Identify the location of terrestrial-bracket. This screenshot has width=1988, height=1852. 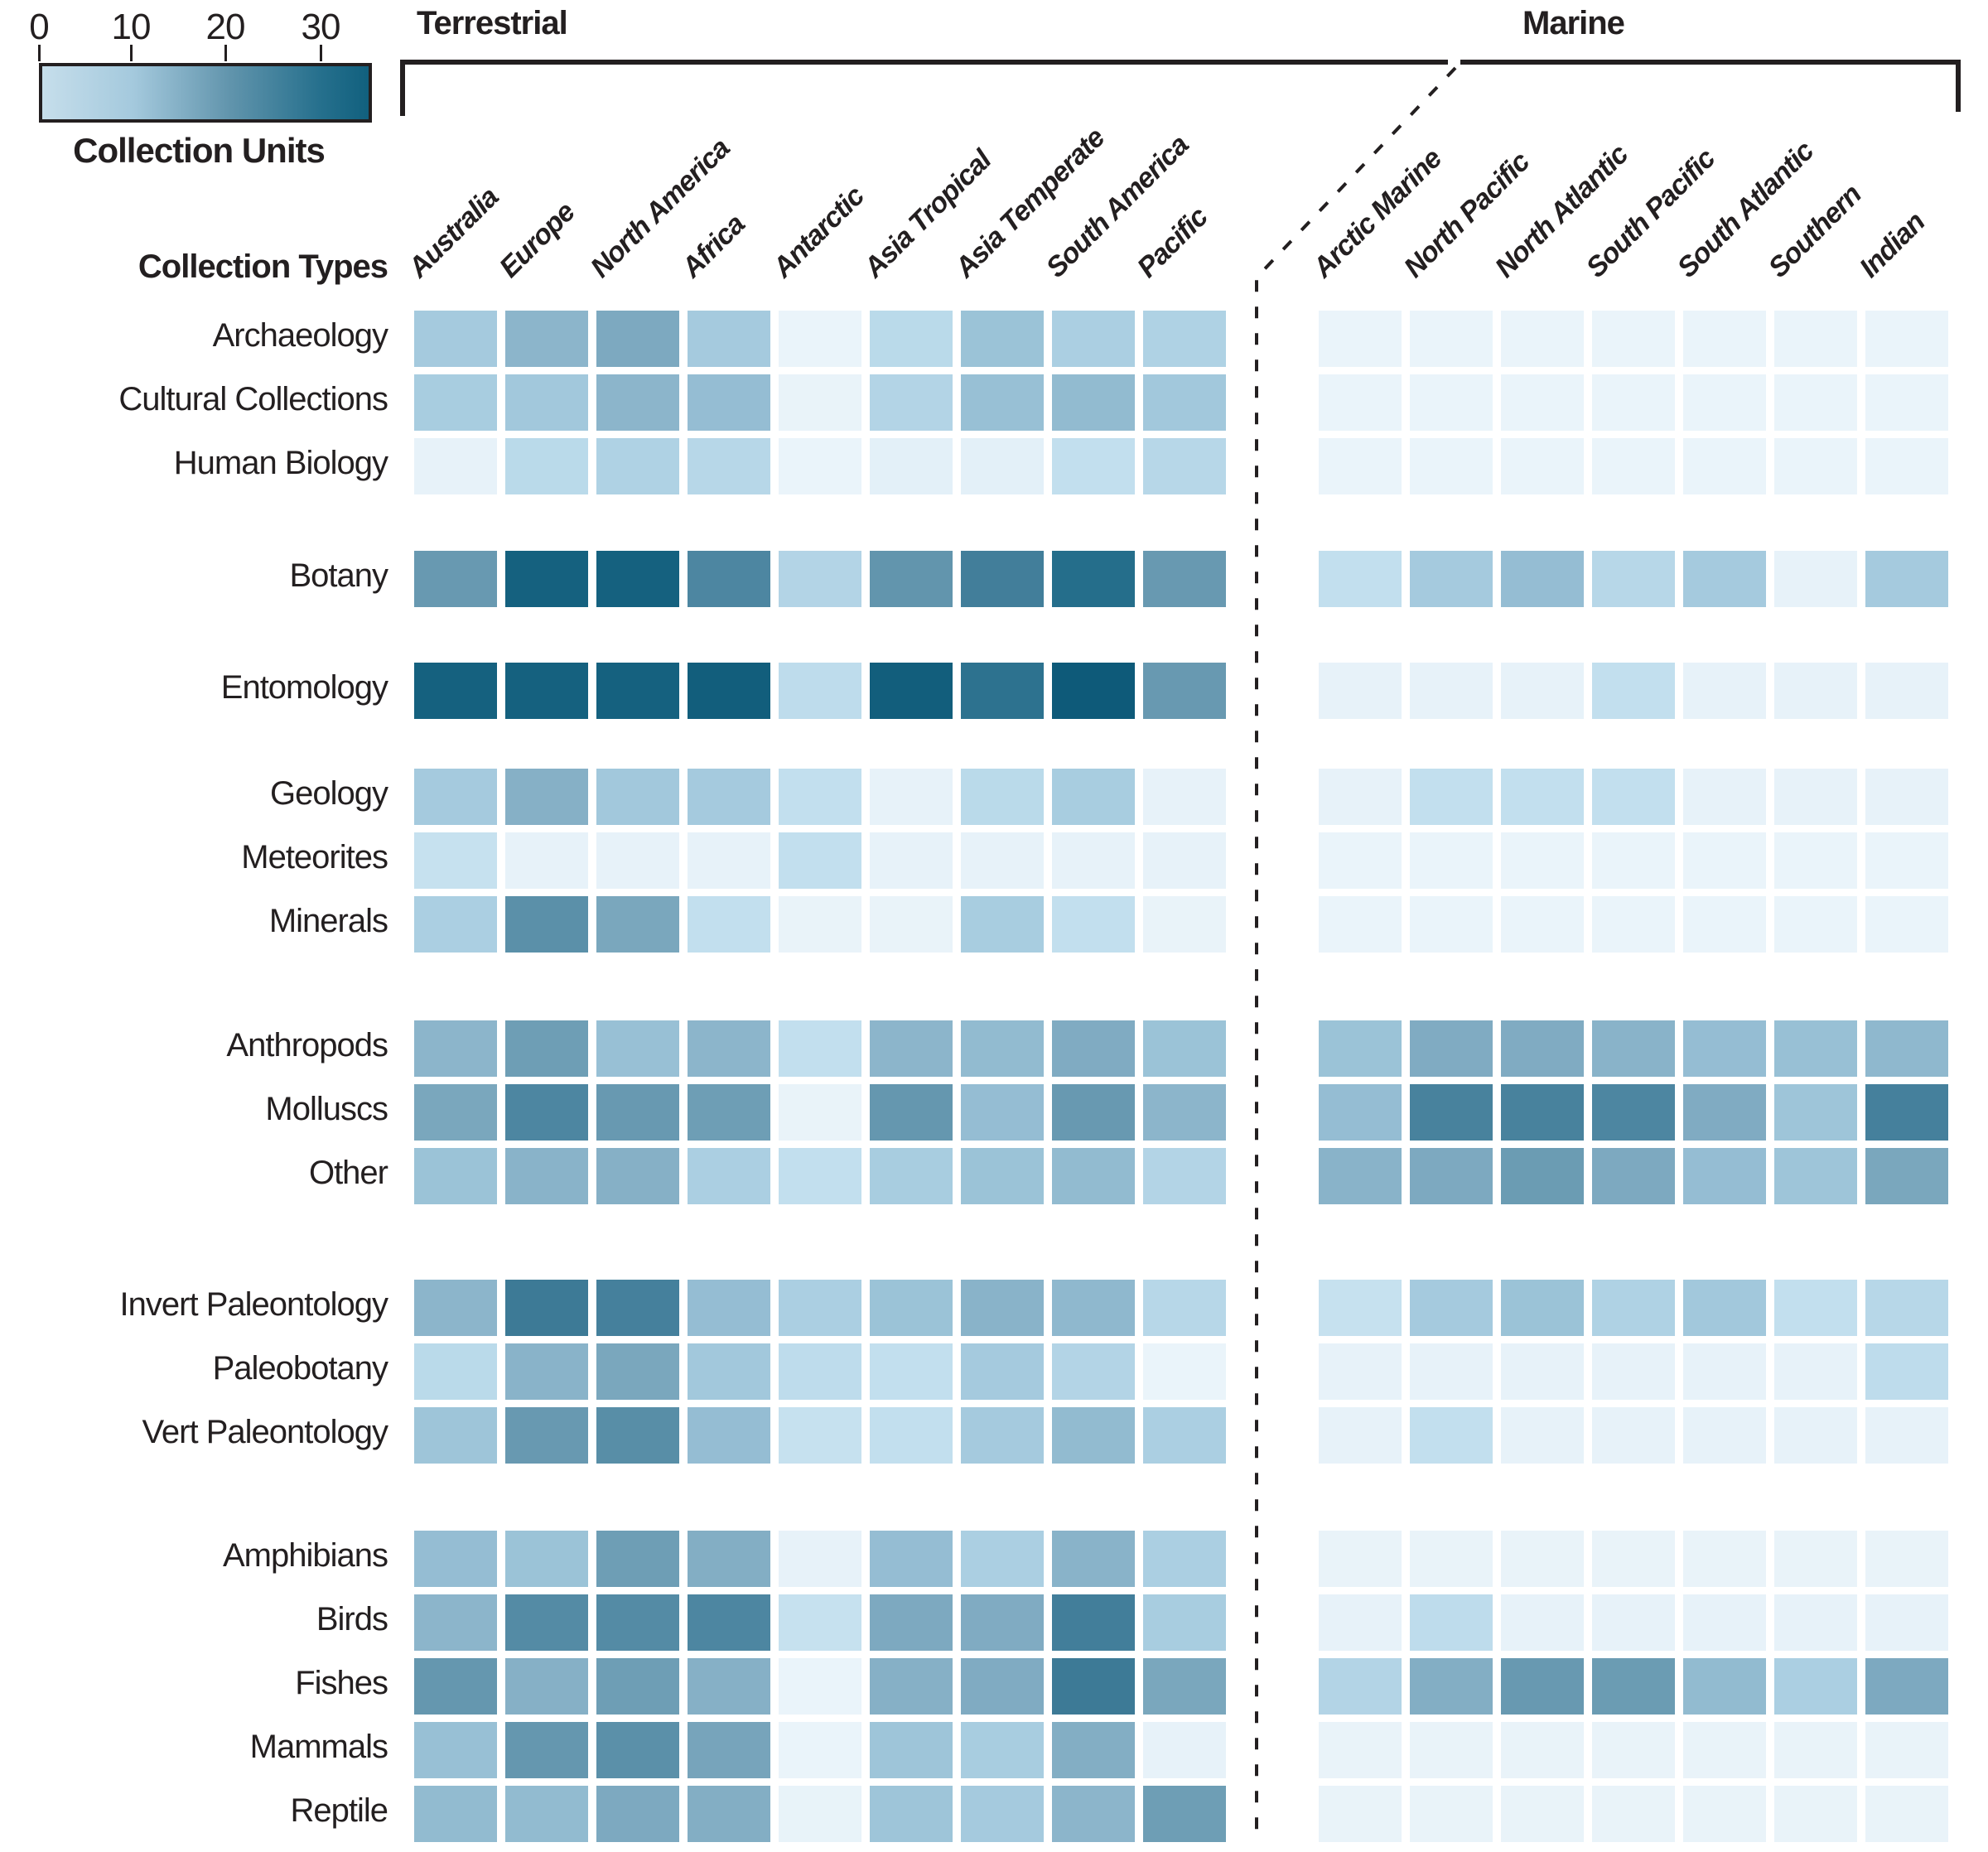
(924, 88).